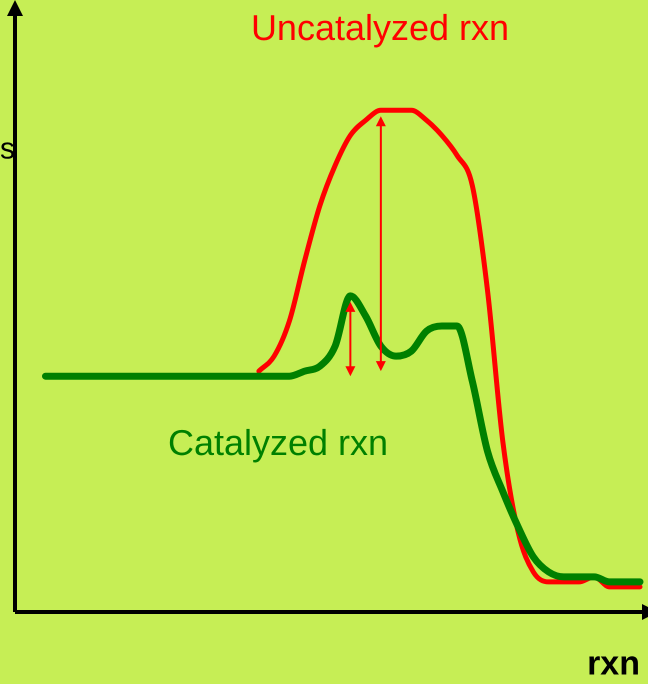  I want to click on x-axis-title: rxn, so click(613, 663).